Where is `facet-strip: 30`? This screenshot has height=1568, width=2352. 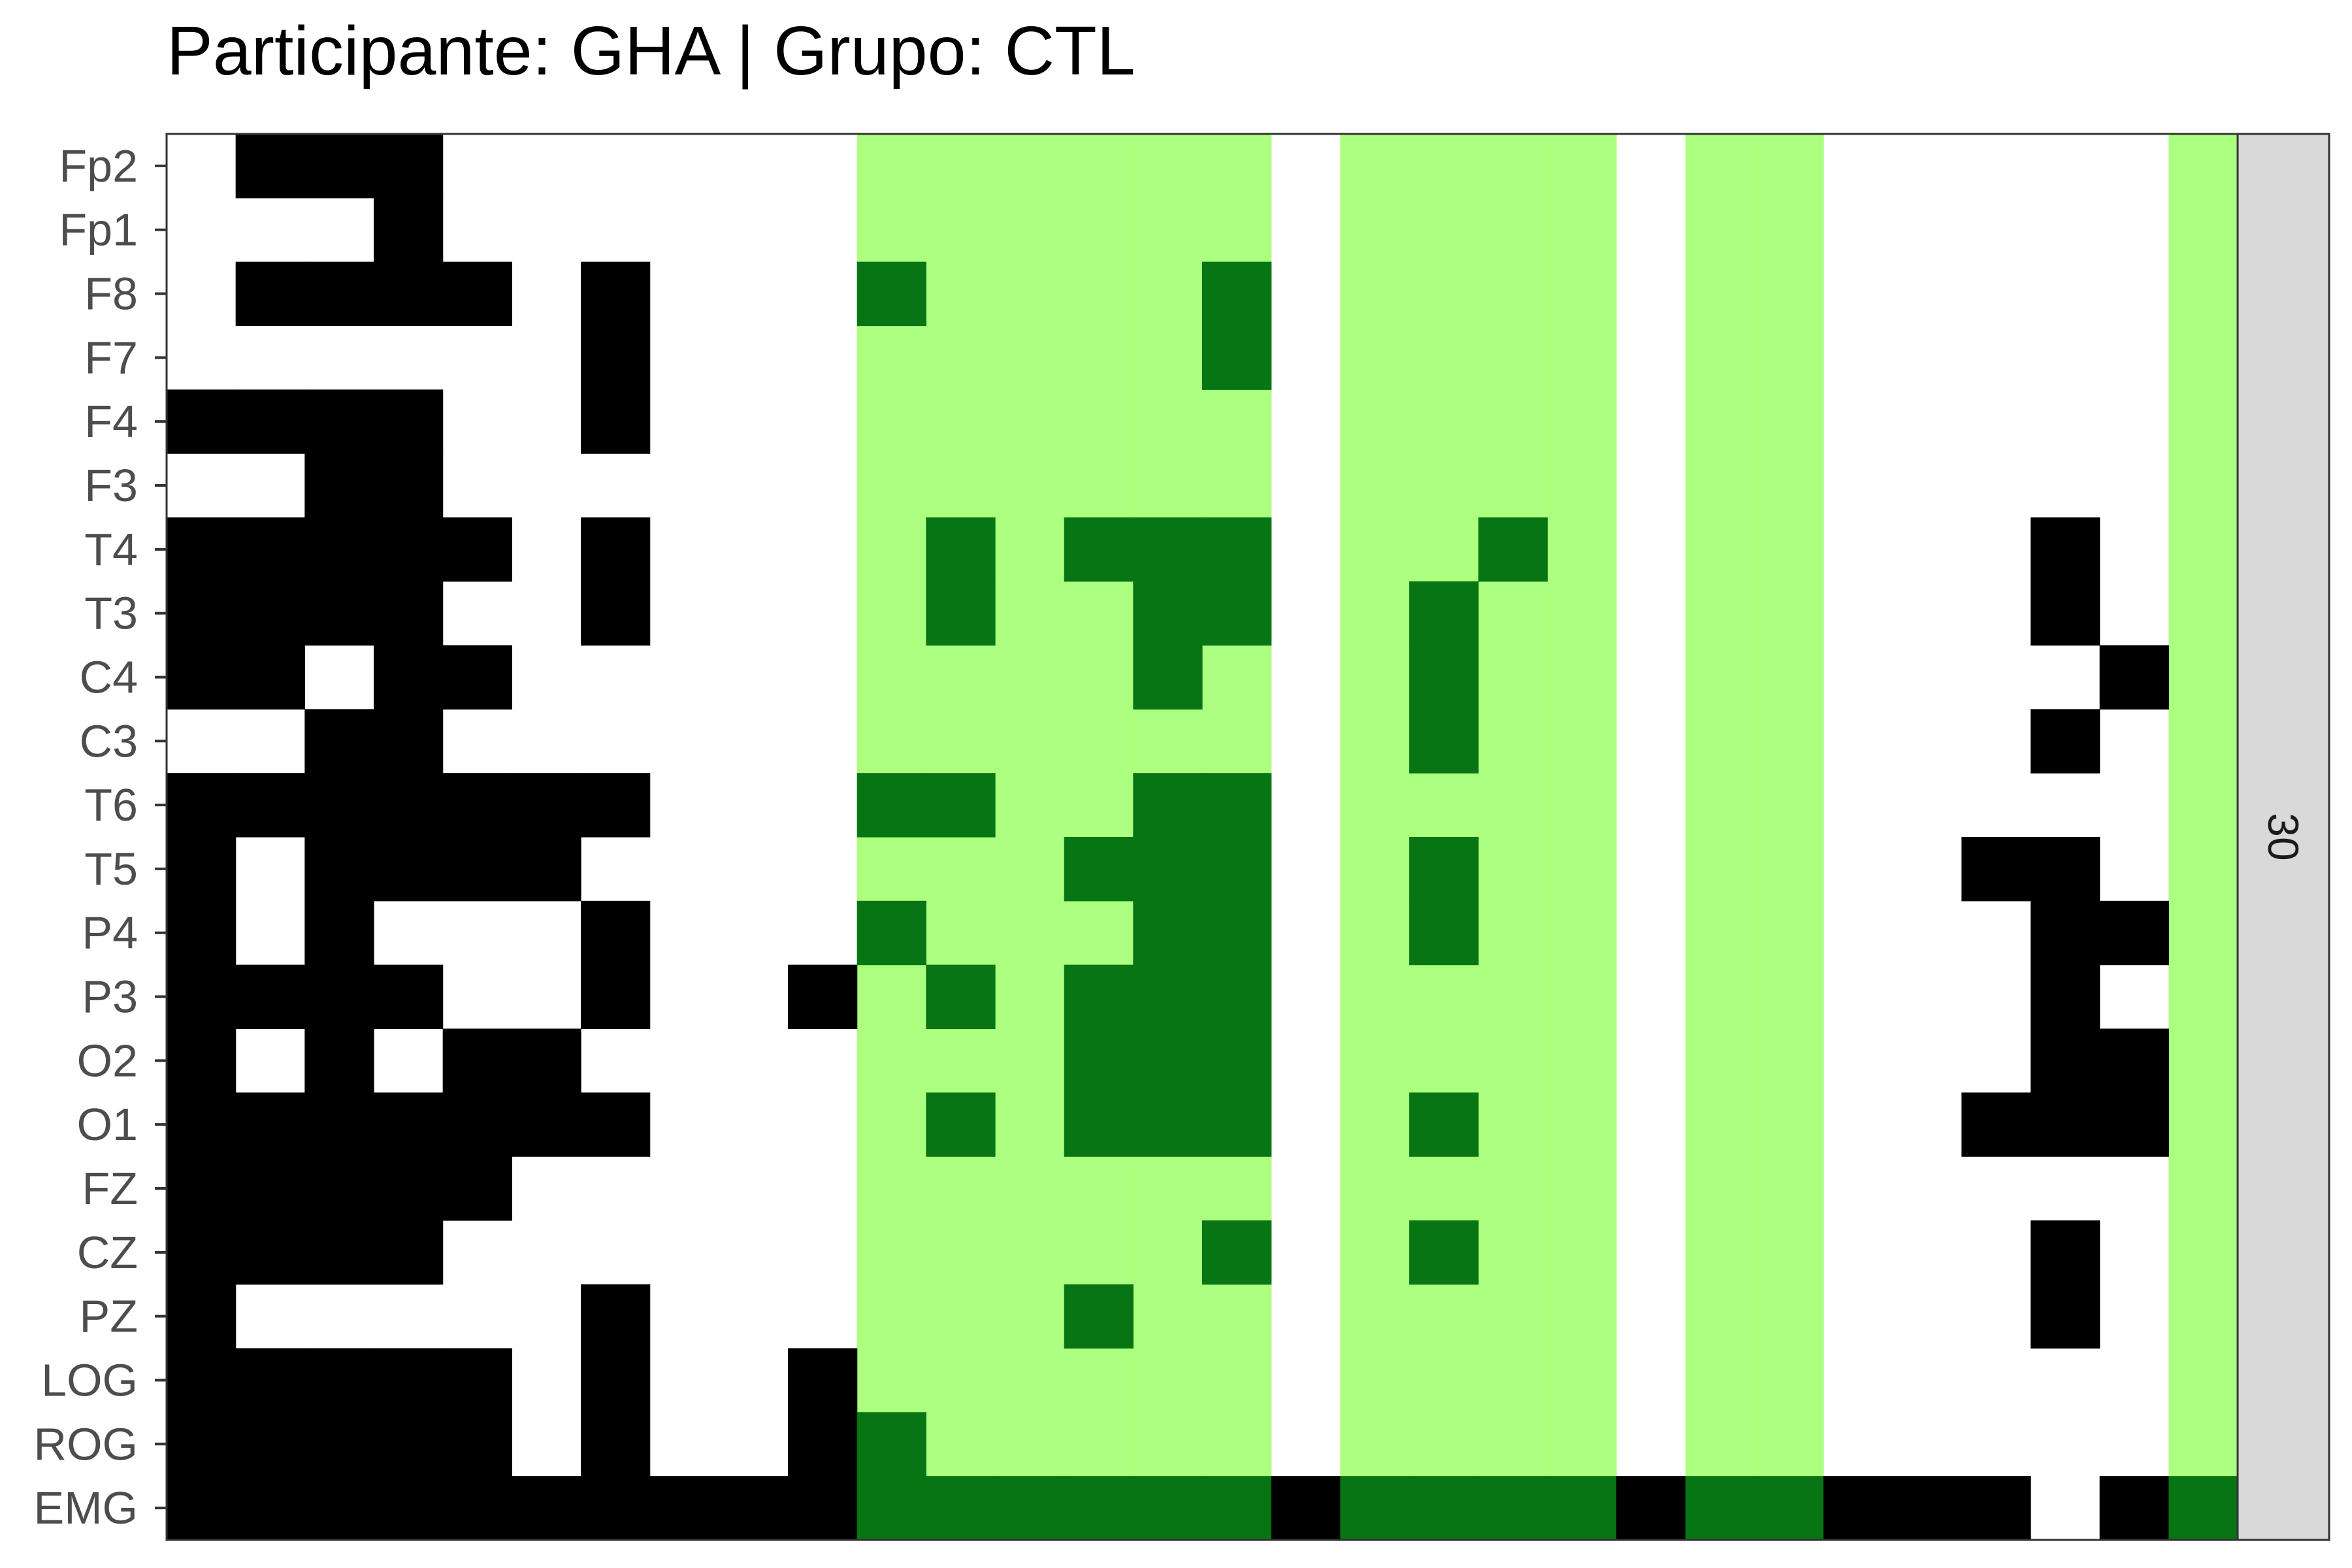
facet-strip: 30 is located at coordinates (2283, 837).